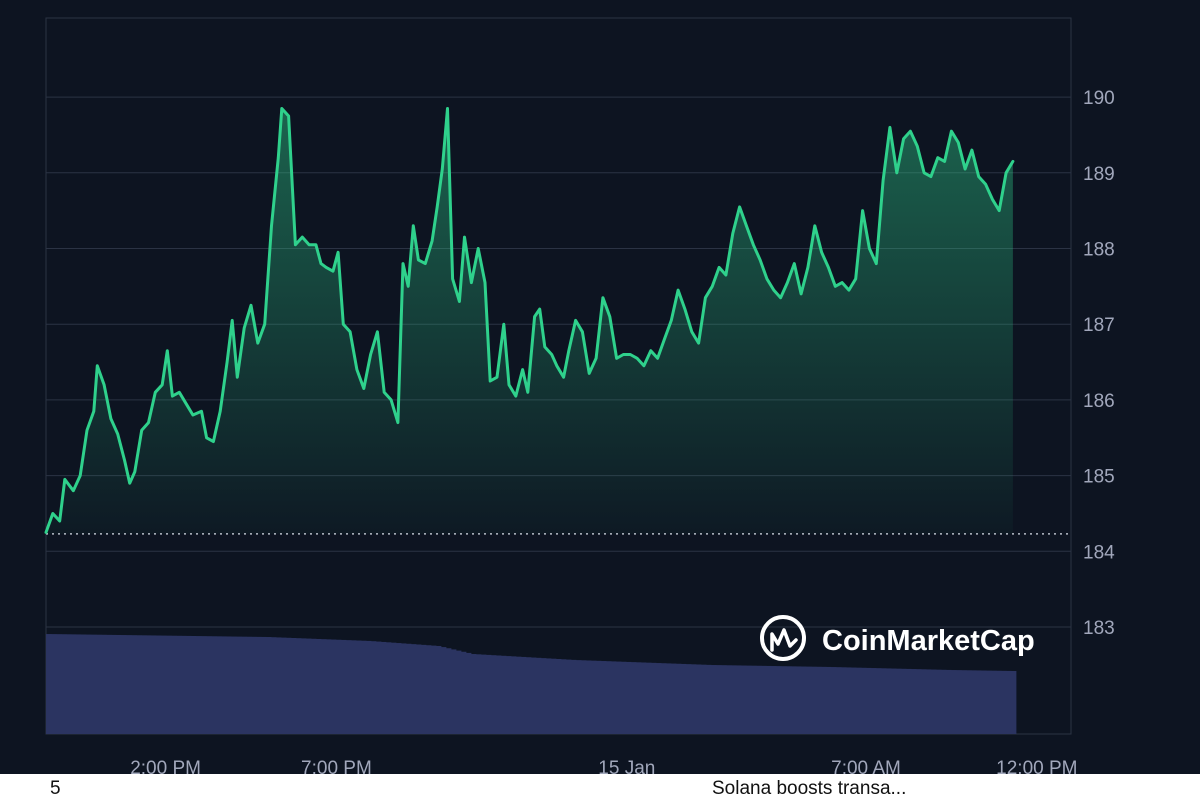 Image resolution: width=1200 pixels, height=800 pixels. Describe the element at coordinates (1099, 552) in the screenshot. I see `y-tick-label: 184` at that location.